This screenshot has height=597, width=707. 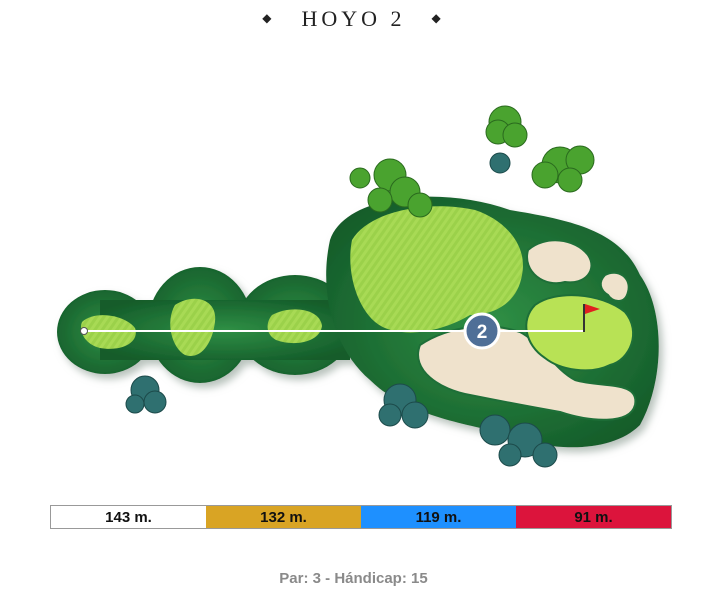 I want to click on tee-red-distance: 91 m., so click(x=593, y=517).